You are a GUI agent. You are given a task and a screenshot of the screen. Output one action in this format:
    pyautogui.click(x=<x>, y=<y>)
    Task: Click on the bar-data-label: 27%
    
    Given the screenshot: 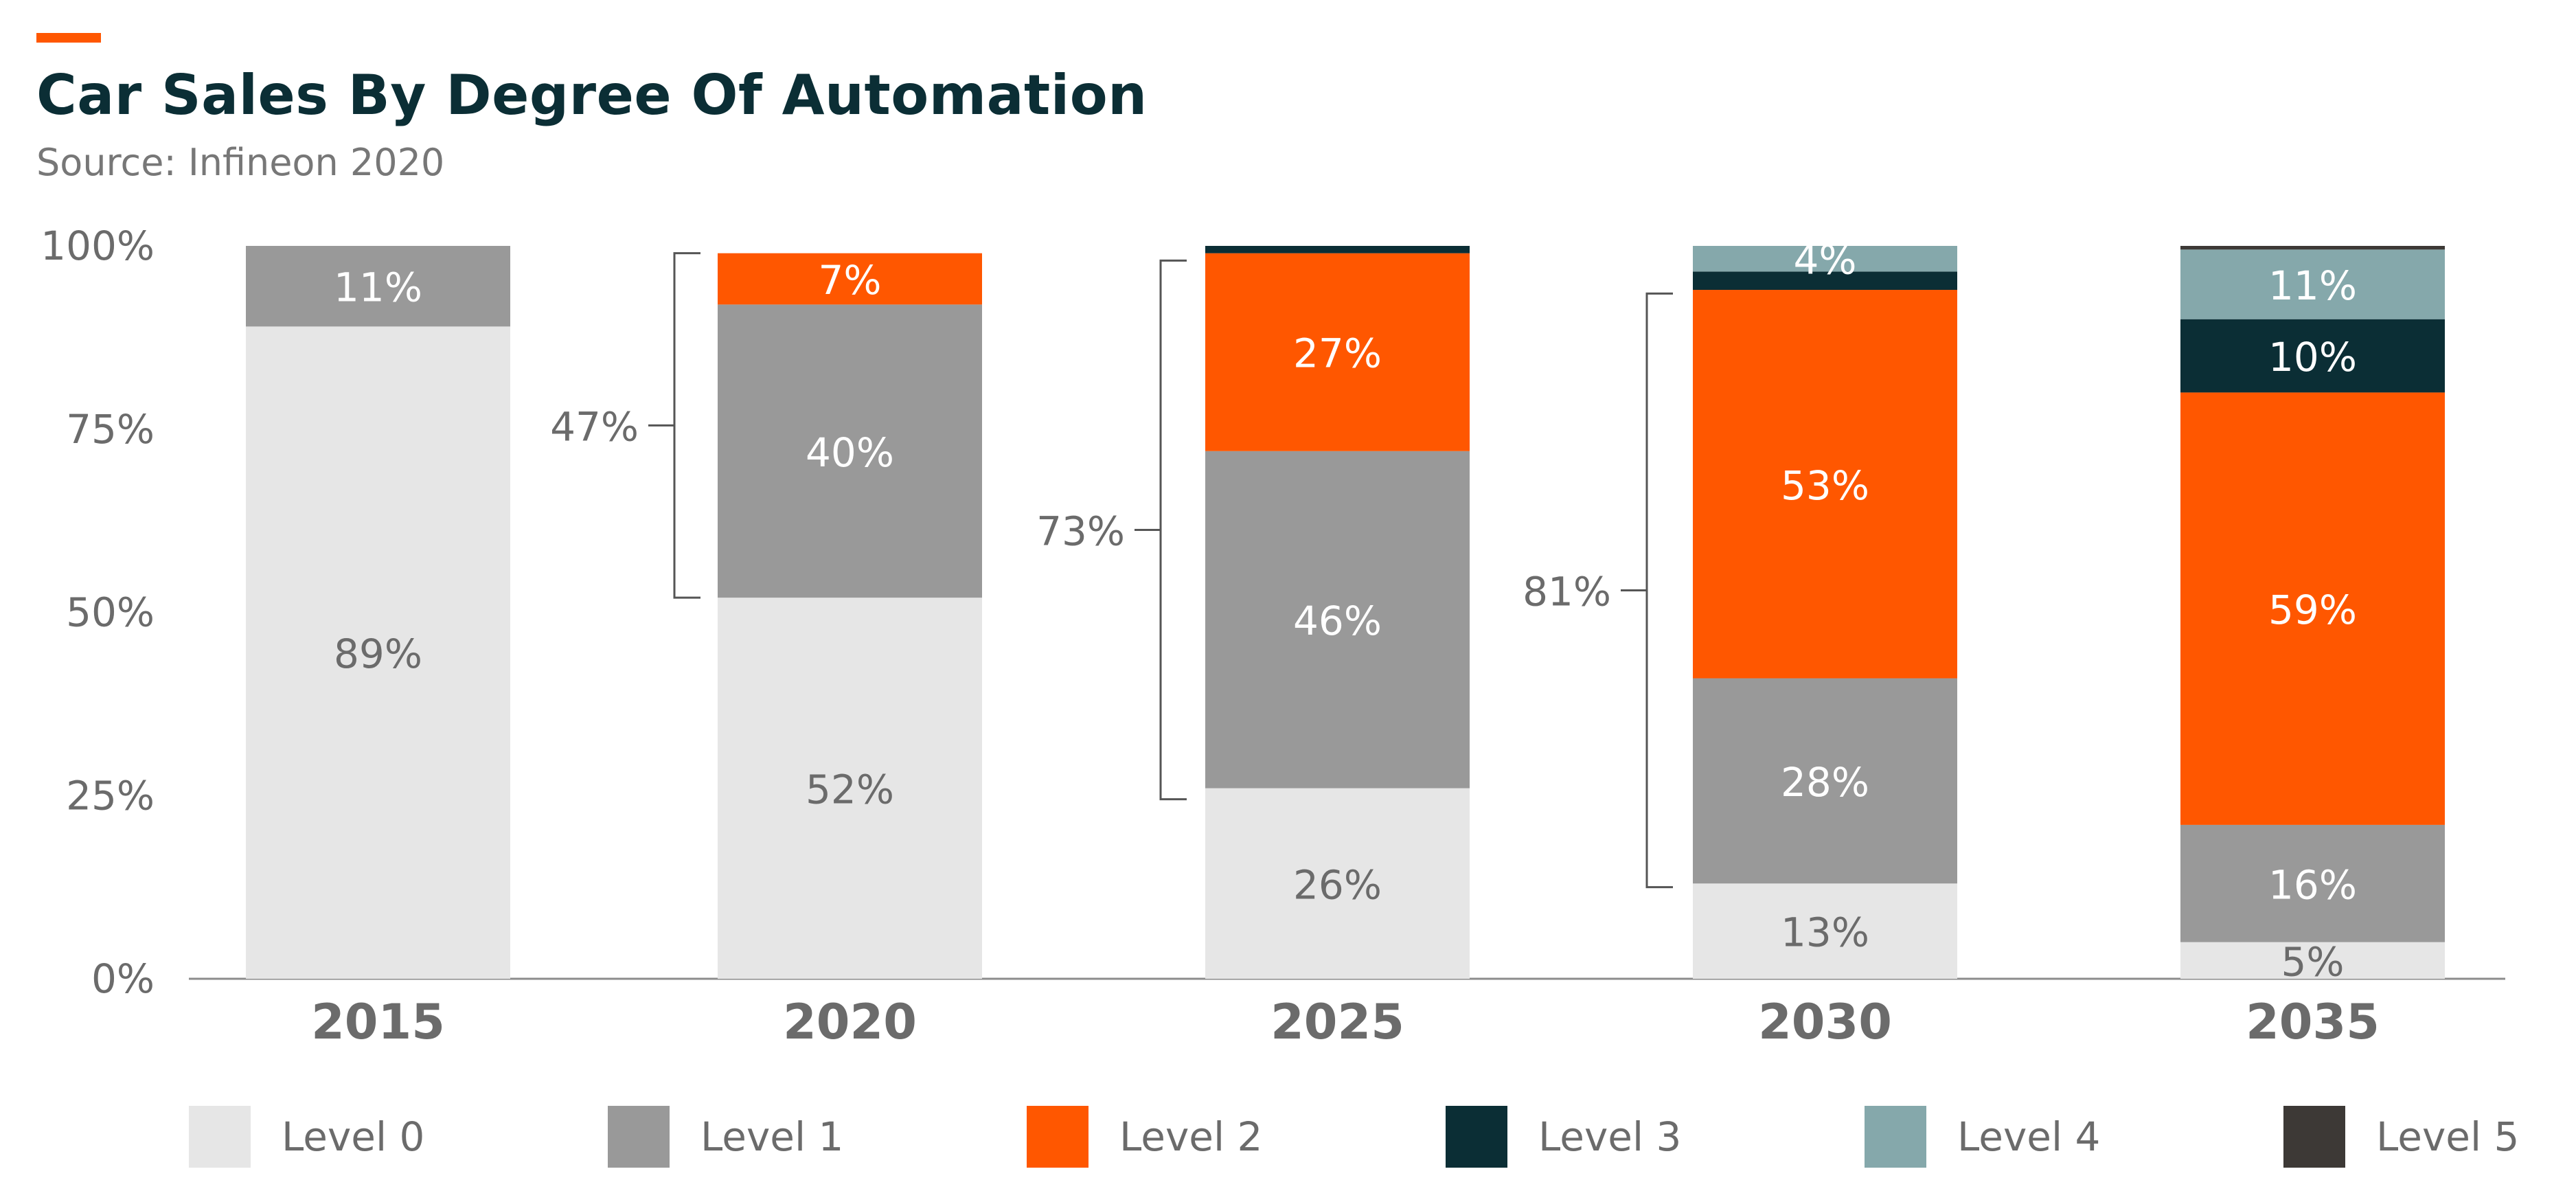 What is the action you would take?
    pyautogui.click(x=1337, y=353)
    